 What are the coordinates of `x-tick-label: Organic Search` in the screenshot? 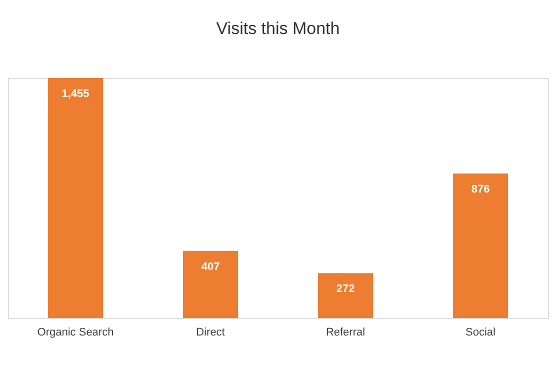 It's located at (75, 332).